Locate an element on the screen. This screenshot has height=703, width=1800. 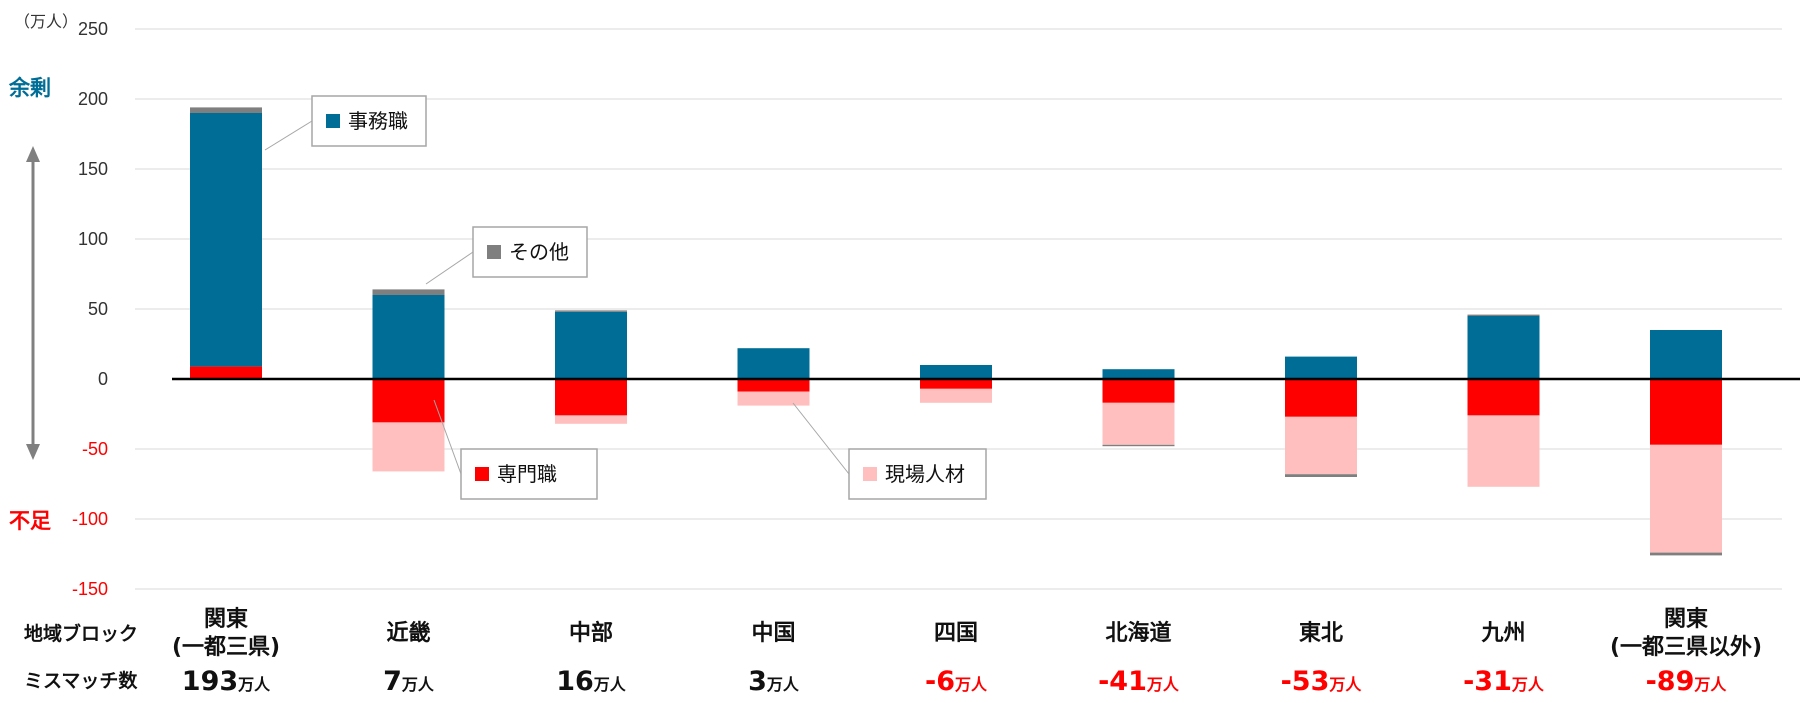
callout-label: その他 is located at coordinates (539, 252).